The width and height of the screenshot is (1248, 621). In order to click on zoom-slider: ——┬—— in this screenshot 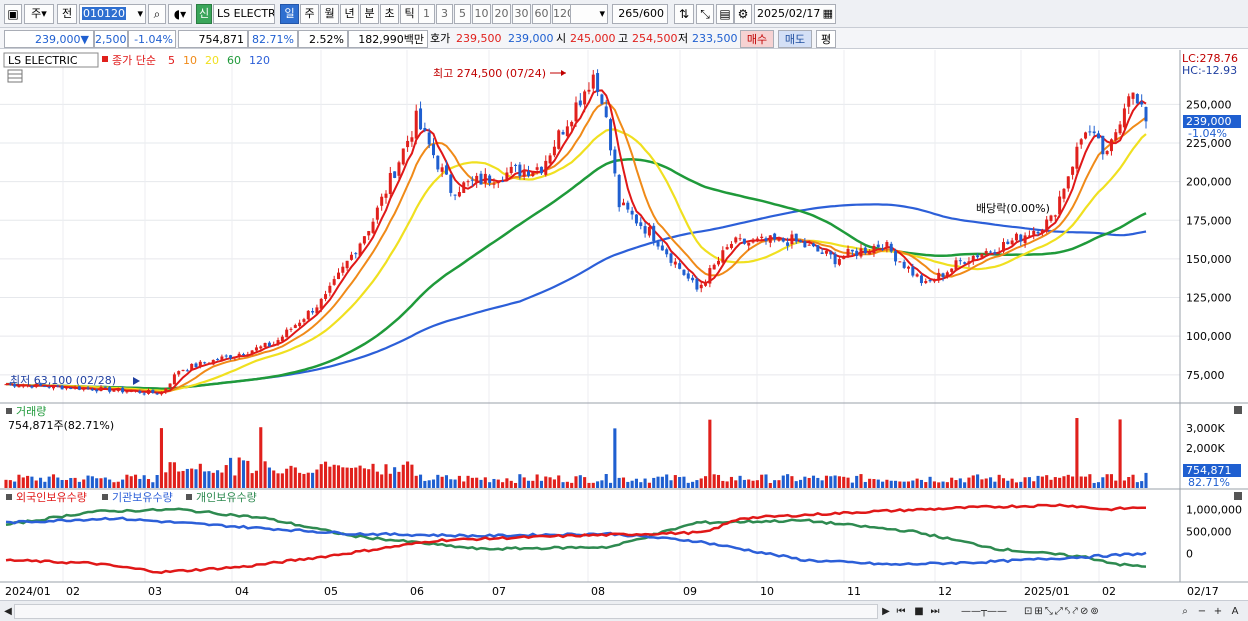, I will do `click(984, 611)`.